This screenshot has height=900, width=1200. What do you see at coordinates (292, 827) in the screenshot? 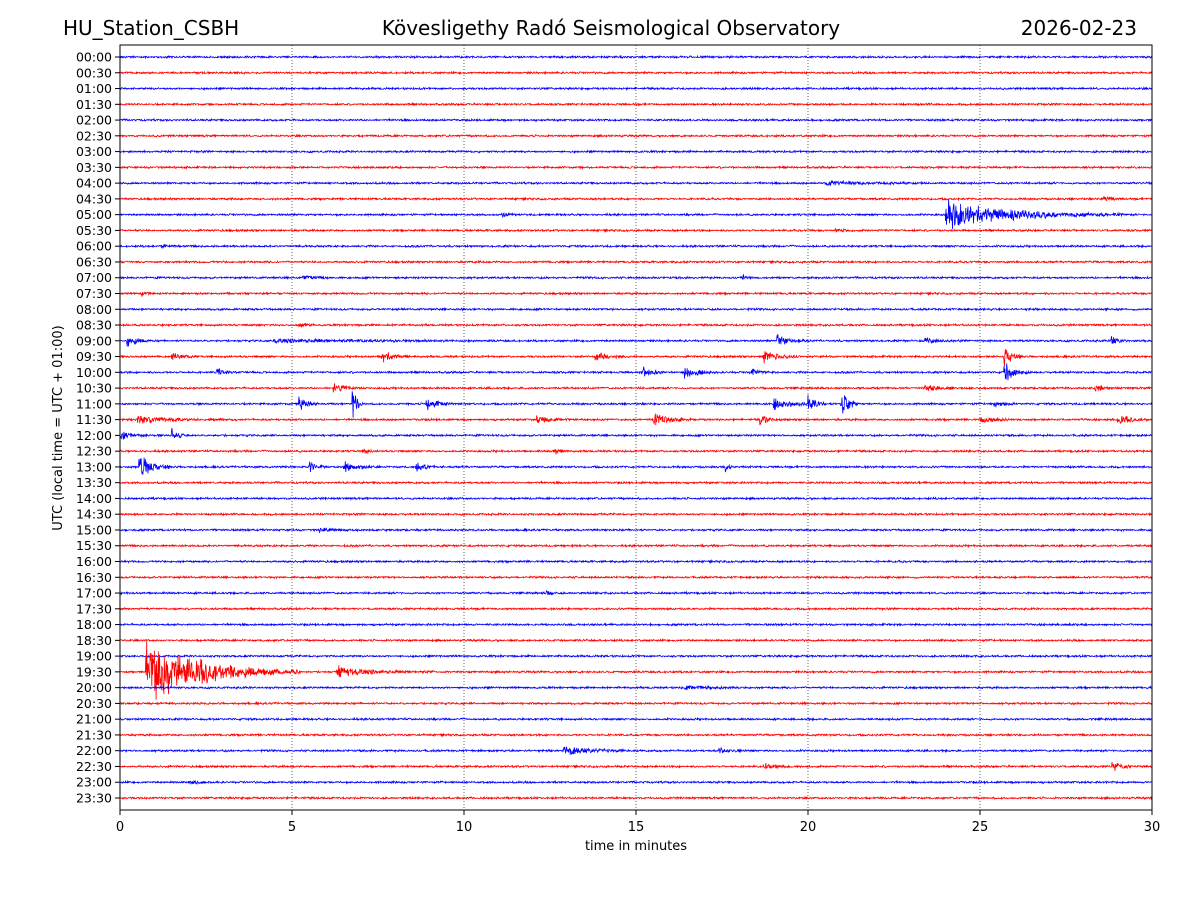
I see `x-tick-label: 5` at bounding box center [292, 827].